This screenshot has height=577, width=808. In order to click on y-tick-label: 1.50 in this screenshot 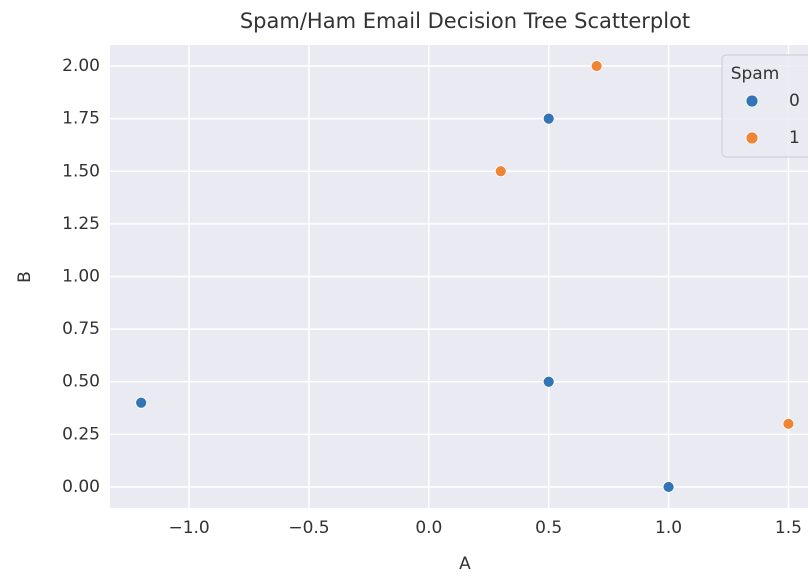, I will do `click(81, 171)`.